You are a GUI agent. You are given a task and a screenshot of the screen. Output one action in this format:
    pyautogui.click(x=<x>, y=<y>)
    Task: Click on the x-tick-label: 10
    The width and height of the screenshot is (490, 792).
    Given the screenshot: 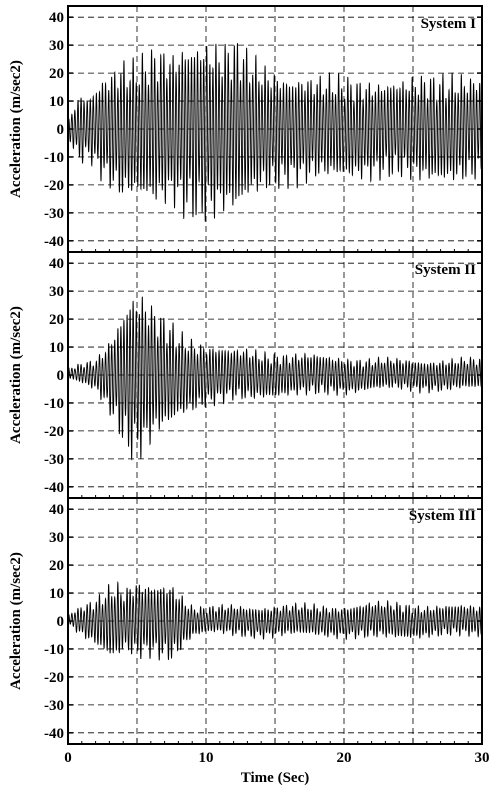 What is the action you would take?
    pyautogui.click(x=206, y=758)
    